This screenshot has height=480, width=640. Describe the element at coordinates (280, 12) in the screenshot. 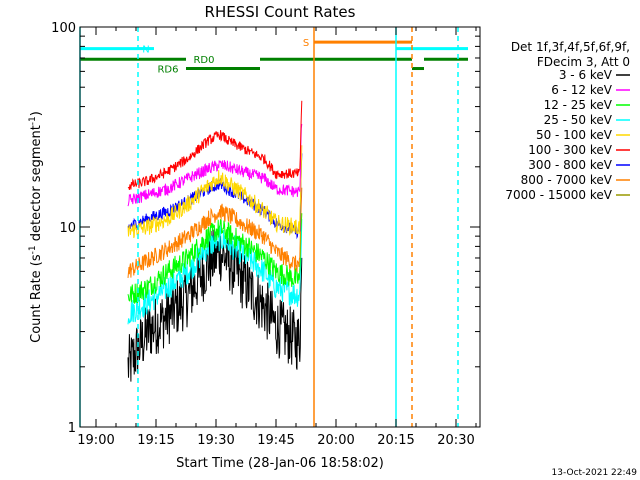

I see `chart-title: RHESSI Count Rates` at that location.